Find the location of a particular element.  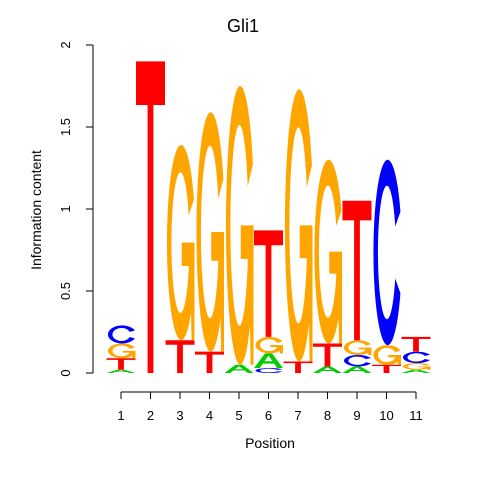

x-tick-label: 3 is located at coordinates (179, 415).